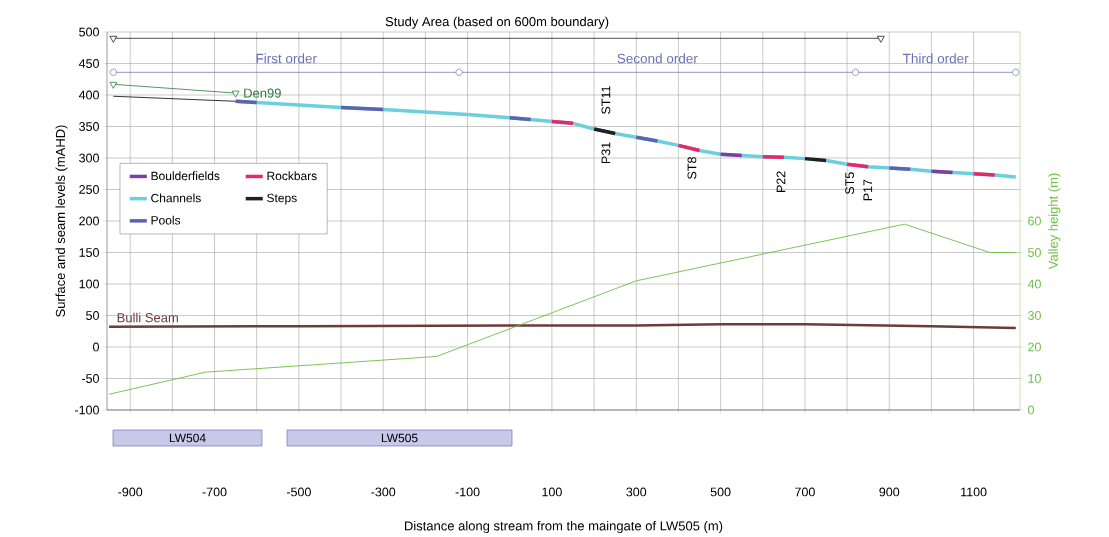 Image resolution: width=1109 pixels, height=537 pixels. I want to click on legend-label: Steps, so click(282, 199).